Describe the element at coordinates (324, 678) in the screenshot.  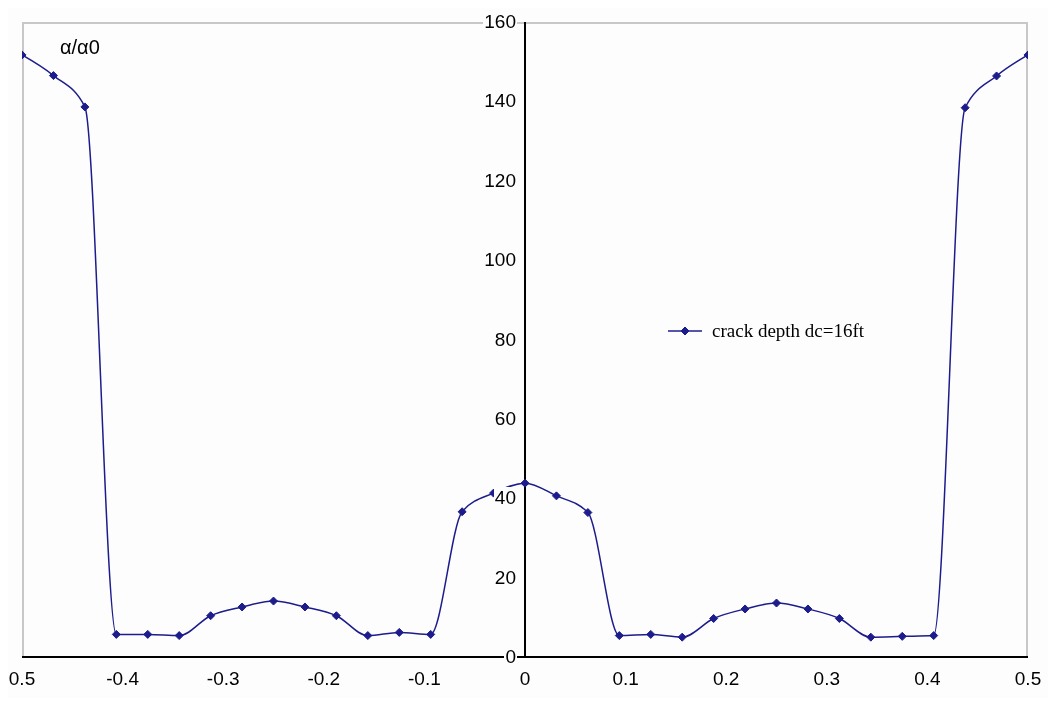
I see `x-tick-label: -0.2` at that location.